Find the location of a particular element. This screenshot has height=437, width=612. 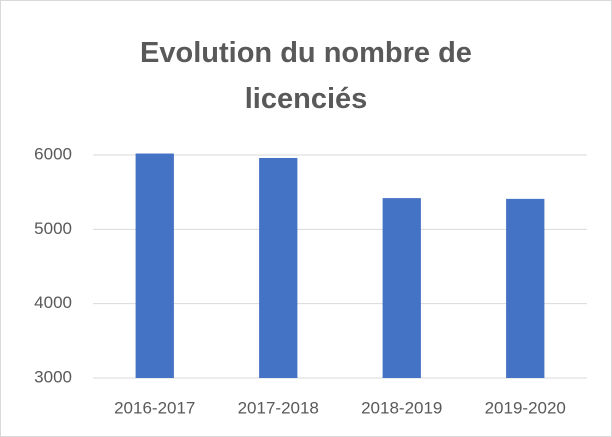

chart-title: Evolution du nombre de licenciés is located at coordinates (306, 76).